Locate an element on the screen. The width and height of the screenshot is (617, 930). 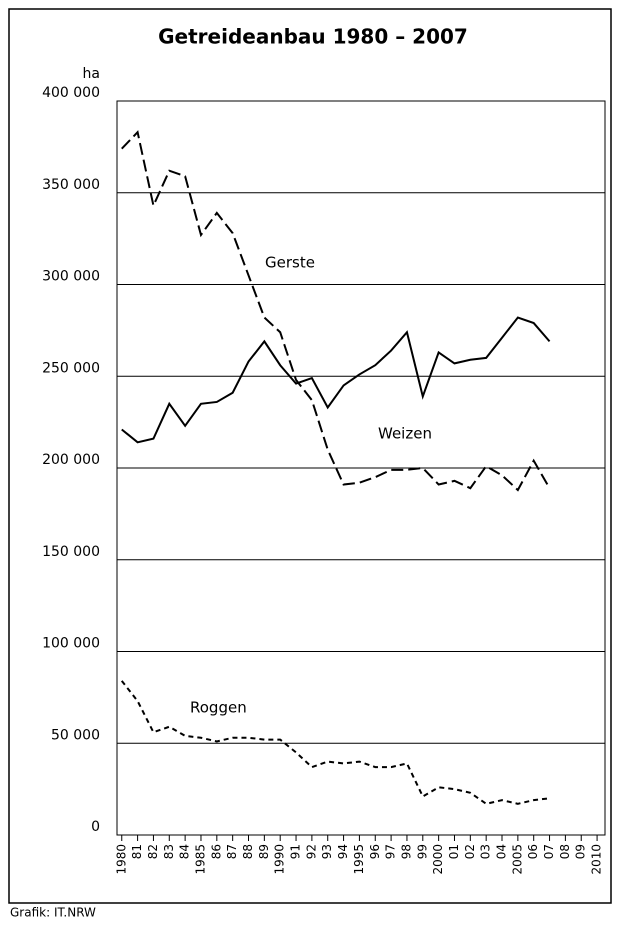
x-tick-label: 99 is located at coordinates (422, 851).